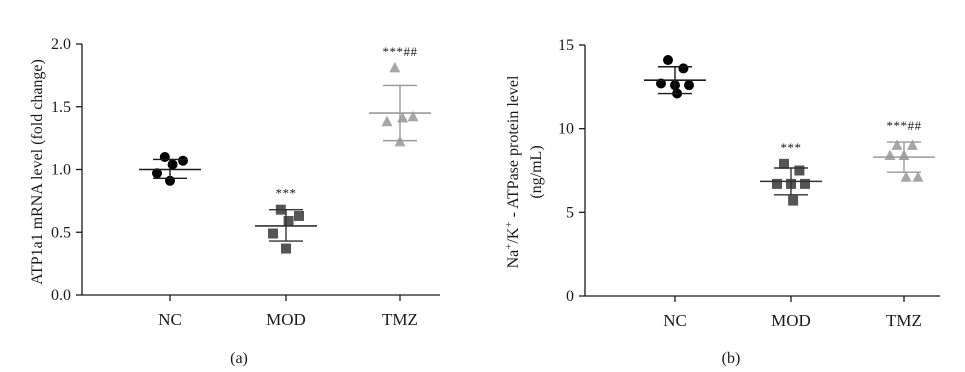  I want to click on y-tick-label: 0.5, so click(61, 232).